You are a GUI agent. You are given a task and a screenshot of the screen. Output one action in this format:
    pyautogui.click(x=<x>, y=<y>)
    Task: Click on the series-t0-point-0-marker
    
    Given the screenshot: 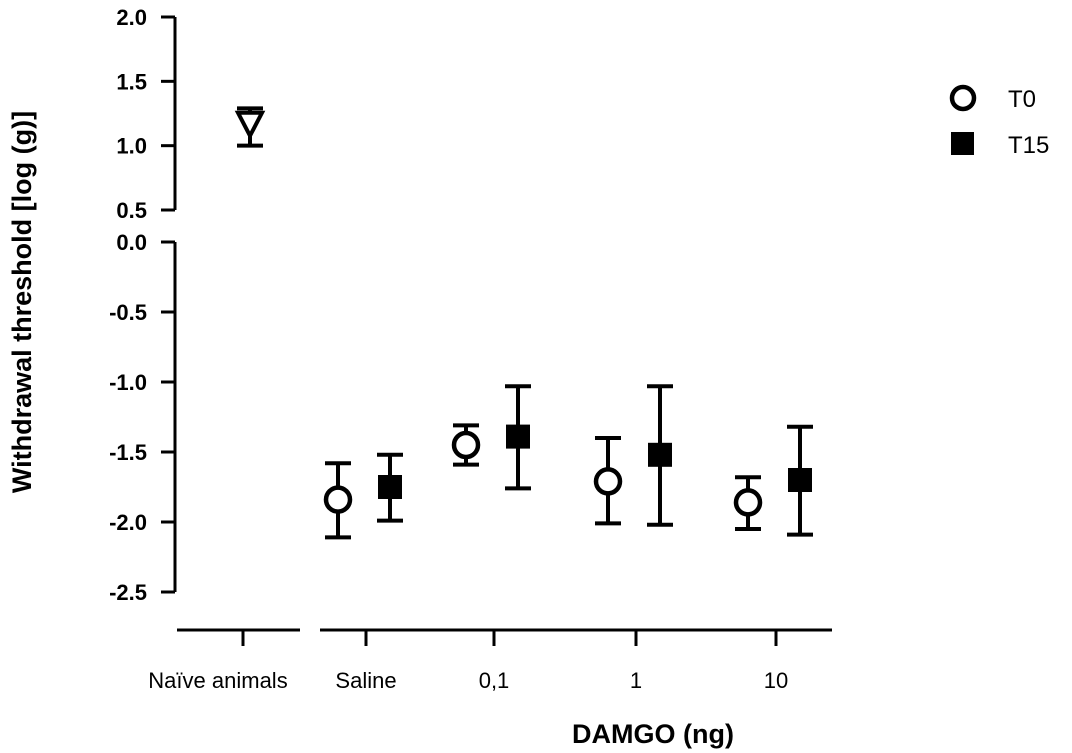 What is the action you would take?
    pyautogui.click(x=338, y=499)
    